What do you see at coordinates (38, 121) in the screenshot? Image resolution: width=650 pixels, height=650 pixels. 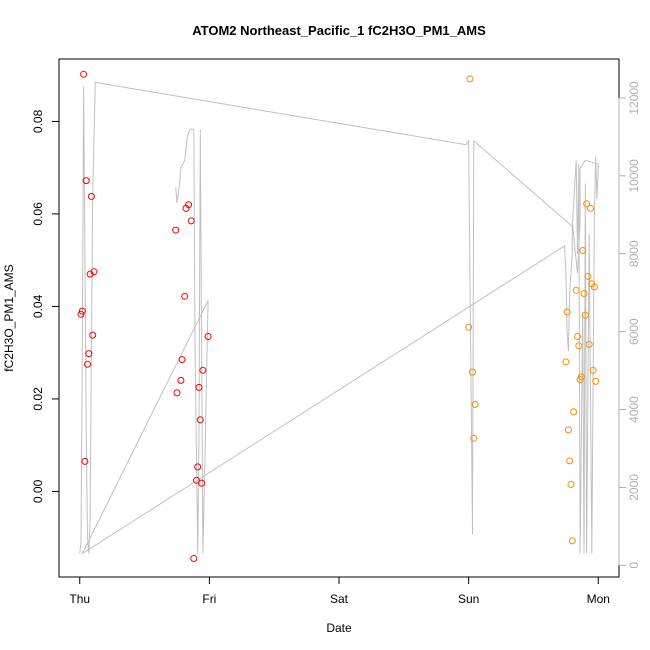 I see `y-tick-label: 0.08` at bounding box center [38, 121].